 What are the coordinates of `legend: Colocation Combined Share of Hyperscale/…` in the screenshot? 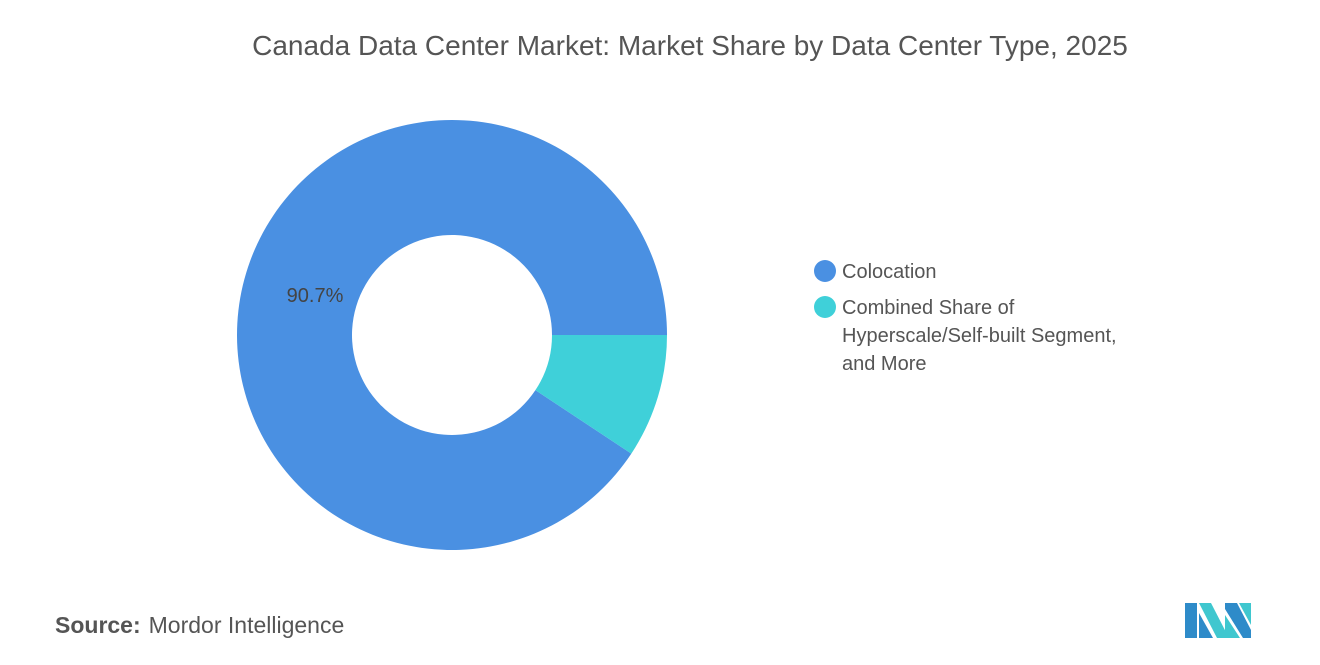 It's located at (984, 322).